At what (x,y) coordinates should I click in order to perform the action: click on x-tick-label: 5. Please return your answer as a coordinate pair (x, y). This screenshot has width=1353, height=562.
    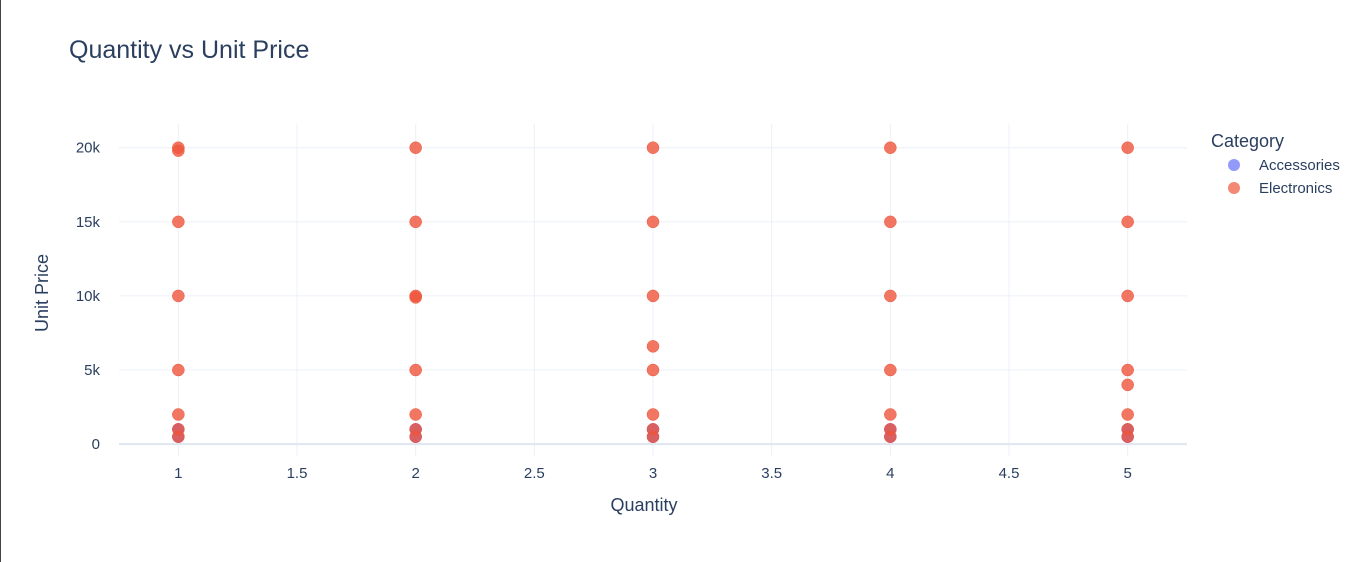
    Looking at the image, I should click on (1127, 473).